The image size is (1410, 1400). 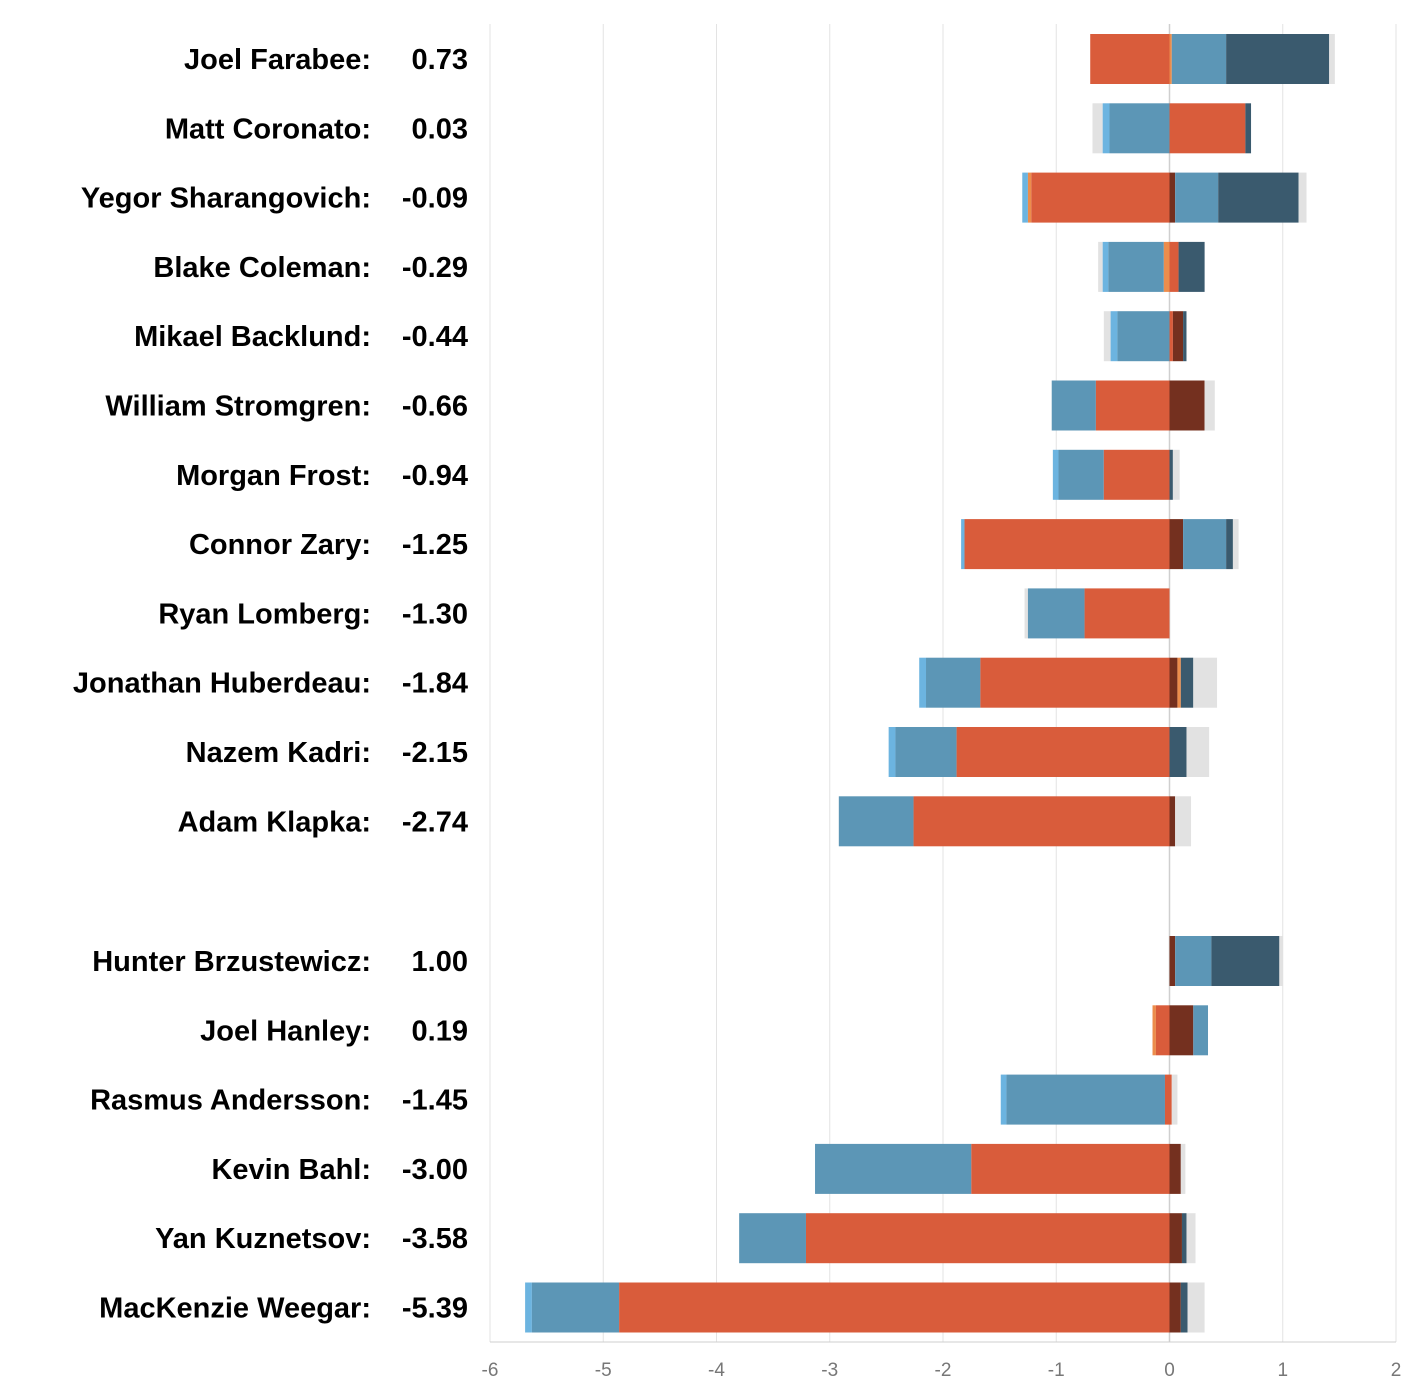 What do you see at coordinates (435, 199) in the screenshot?
I see `player-value: -0.09` at bounding box center [435, 199].